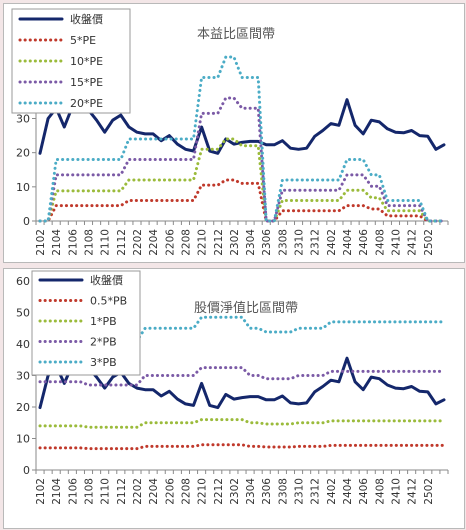  I want to click on series-line-2*PB, so click(242, 376).